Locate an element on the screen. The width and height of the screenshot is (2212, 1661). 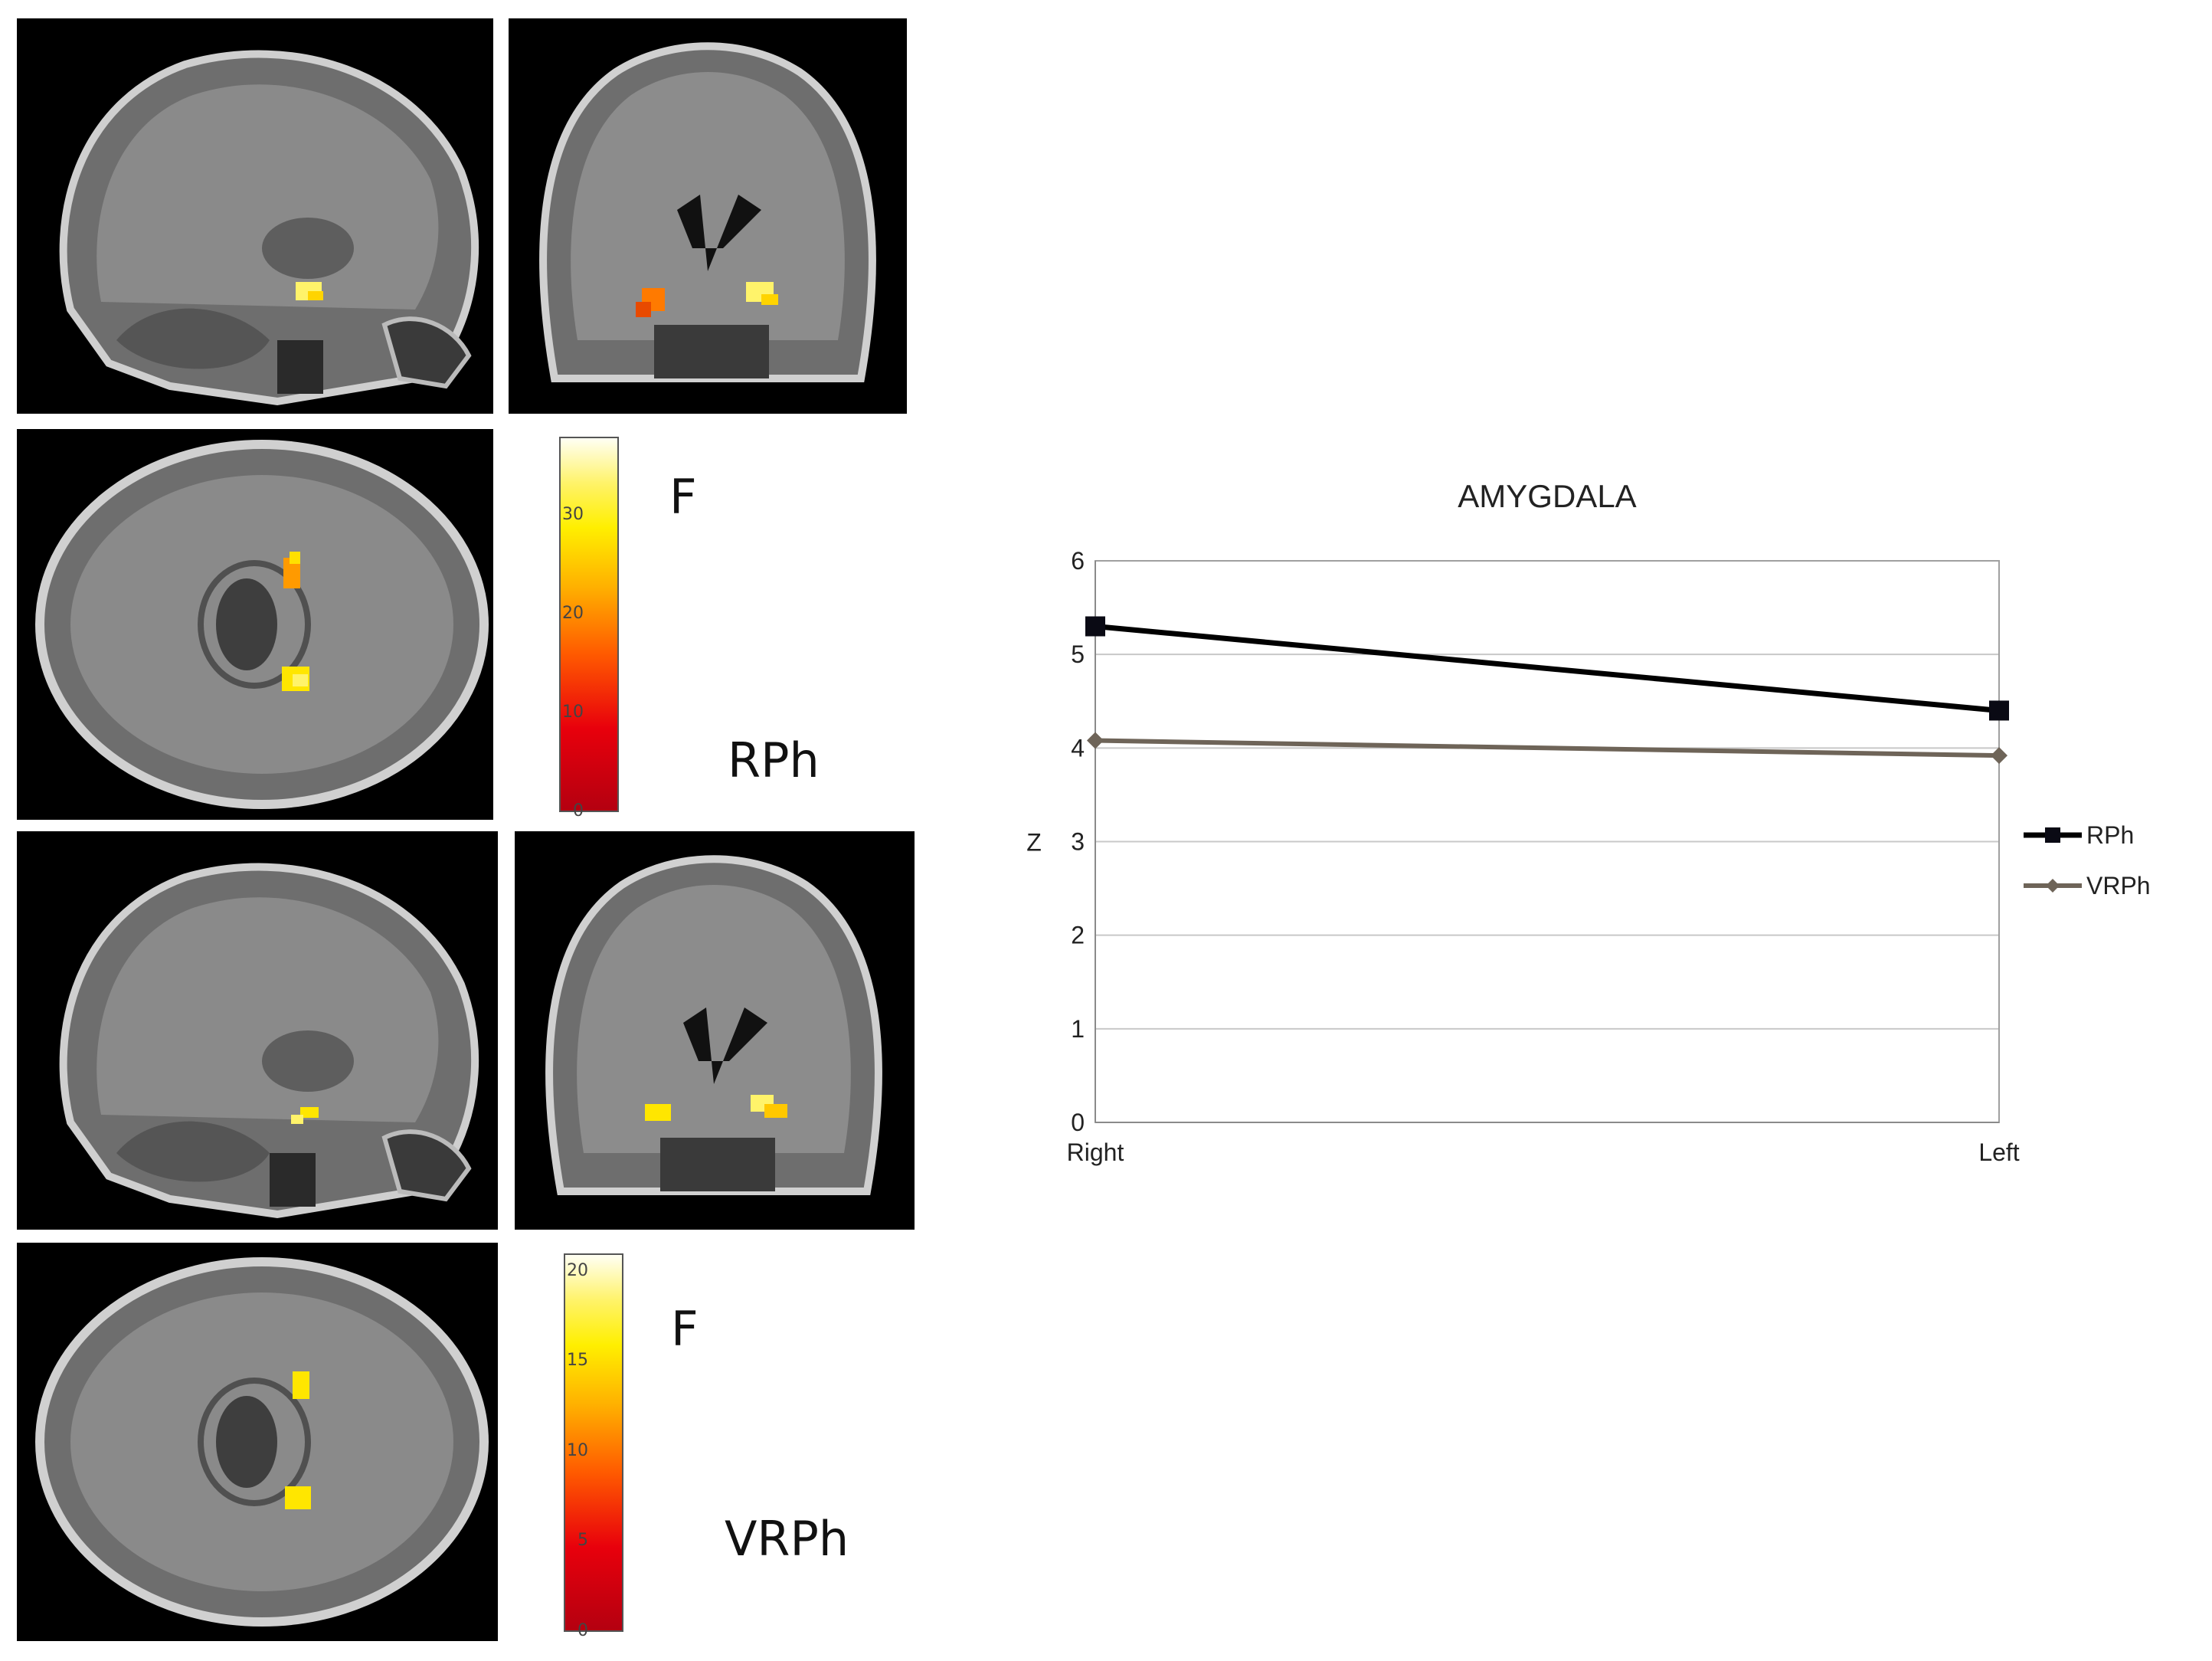
rph-axial-slice is located at coordinates (255, 624).